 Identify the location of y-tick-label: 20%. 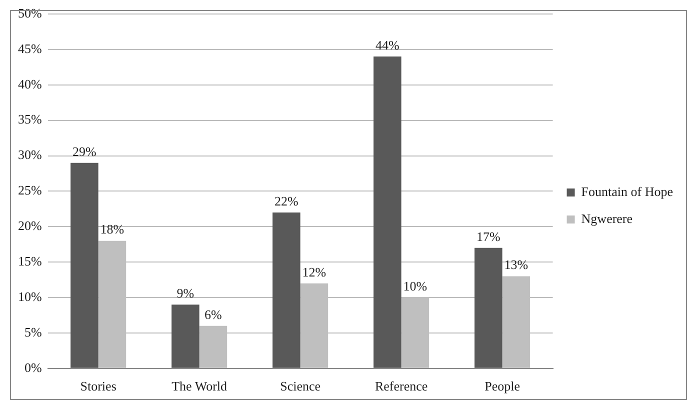
(30, 226).